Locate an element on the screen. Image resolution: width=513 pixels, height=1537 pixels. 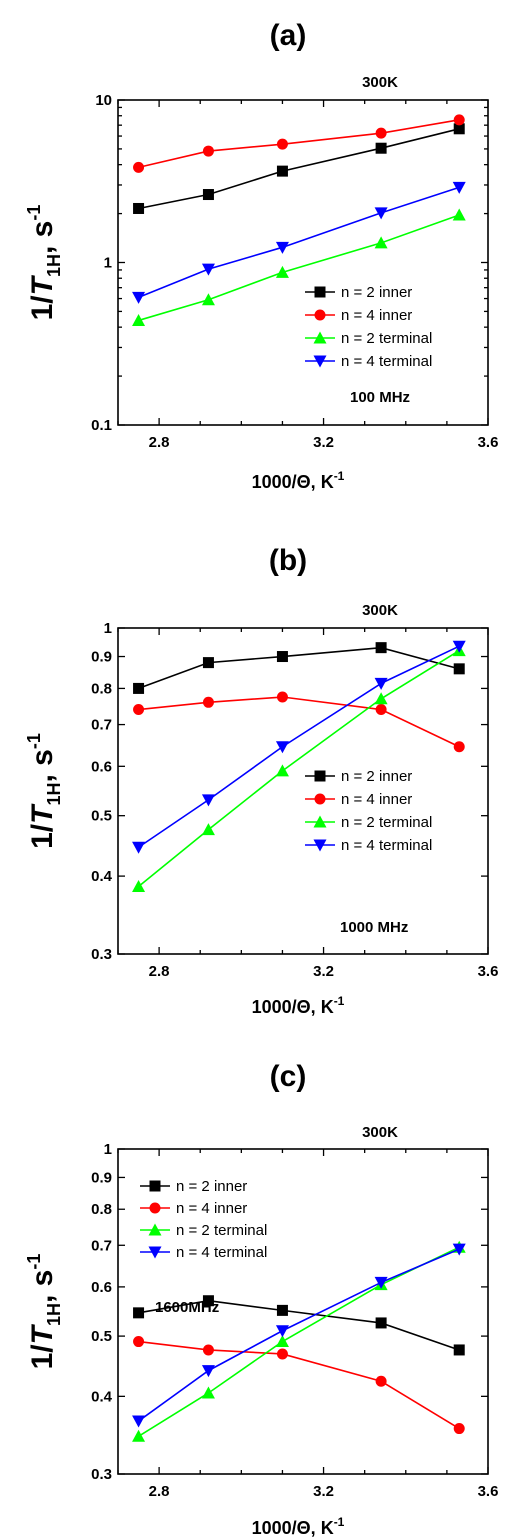
panel-label: (b) is located at coordinates (288, 560).